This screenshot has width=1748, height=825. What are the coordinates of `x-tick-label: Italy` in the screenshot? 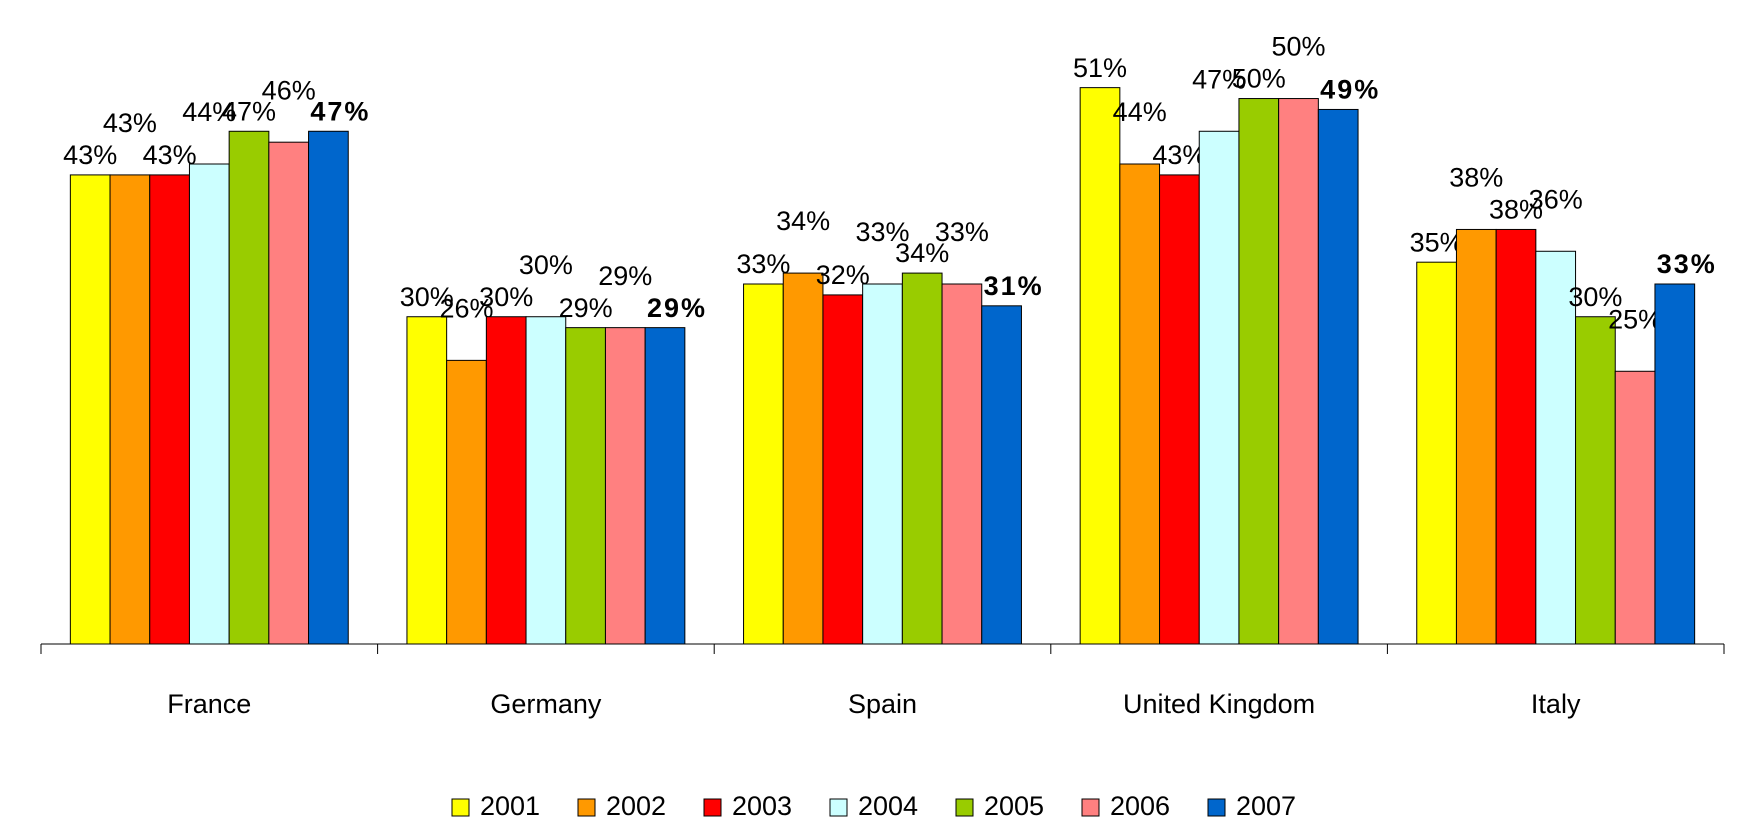 It's located at (1556, 704).